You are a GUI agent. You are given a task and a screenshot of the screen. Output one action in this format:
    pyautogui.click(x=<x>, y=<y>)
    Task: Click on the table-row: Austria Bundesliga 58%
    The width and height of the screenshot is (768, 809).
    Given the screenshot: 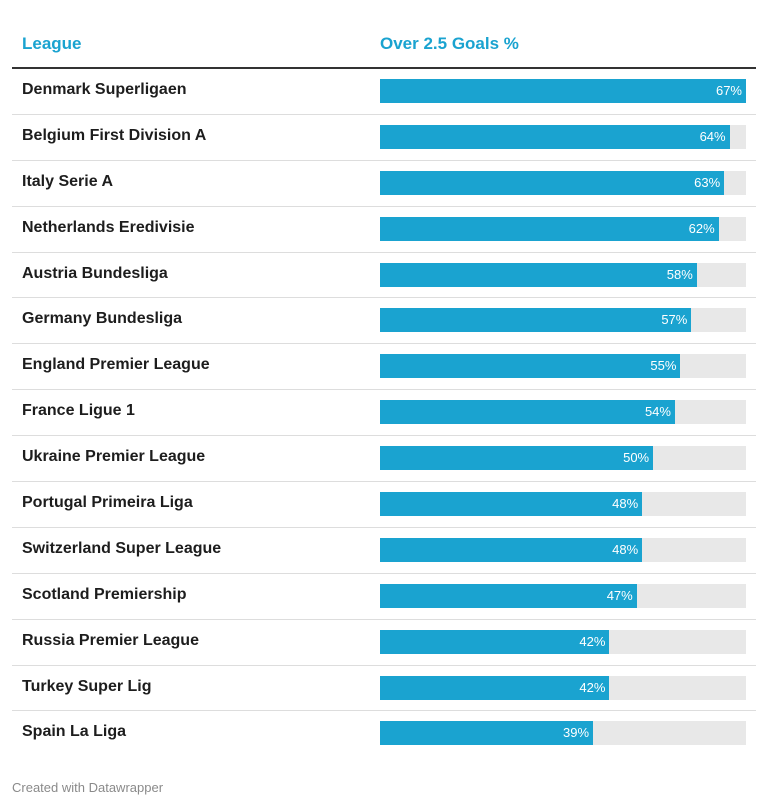 What is the action you would take?
    pyautogui.click(x=384, y=276)
    